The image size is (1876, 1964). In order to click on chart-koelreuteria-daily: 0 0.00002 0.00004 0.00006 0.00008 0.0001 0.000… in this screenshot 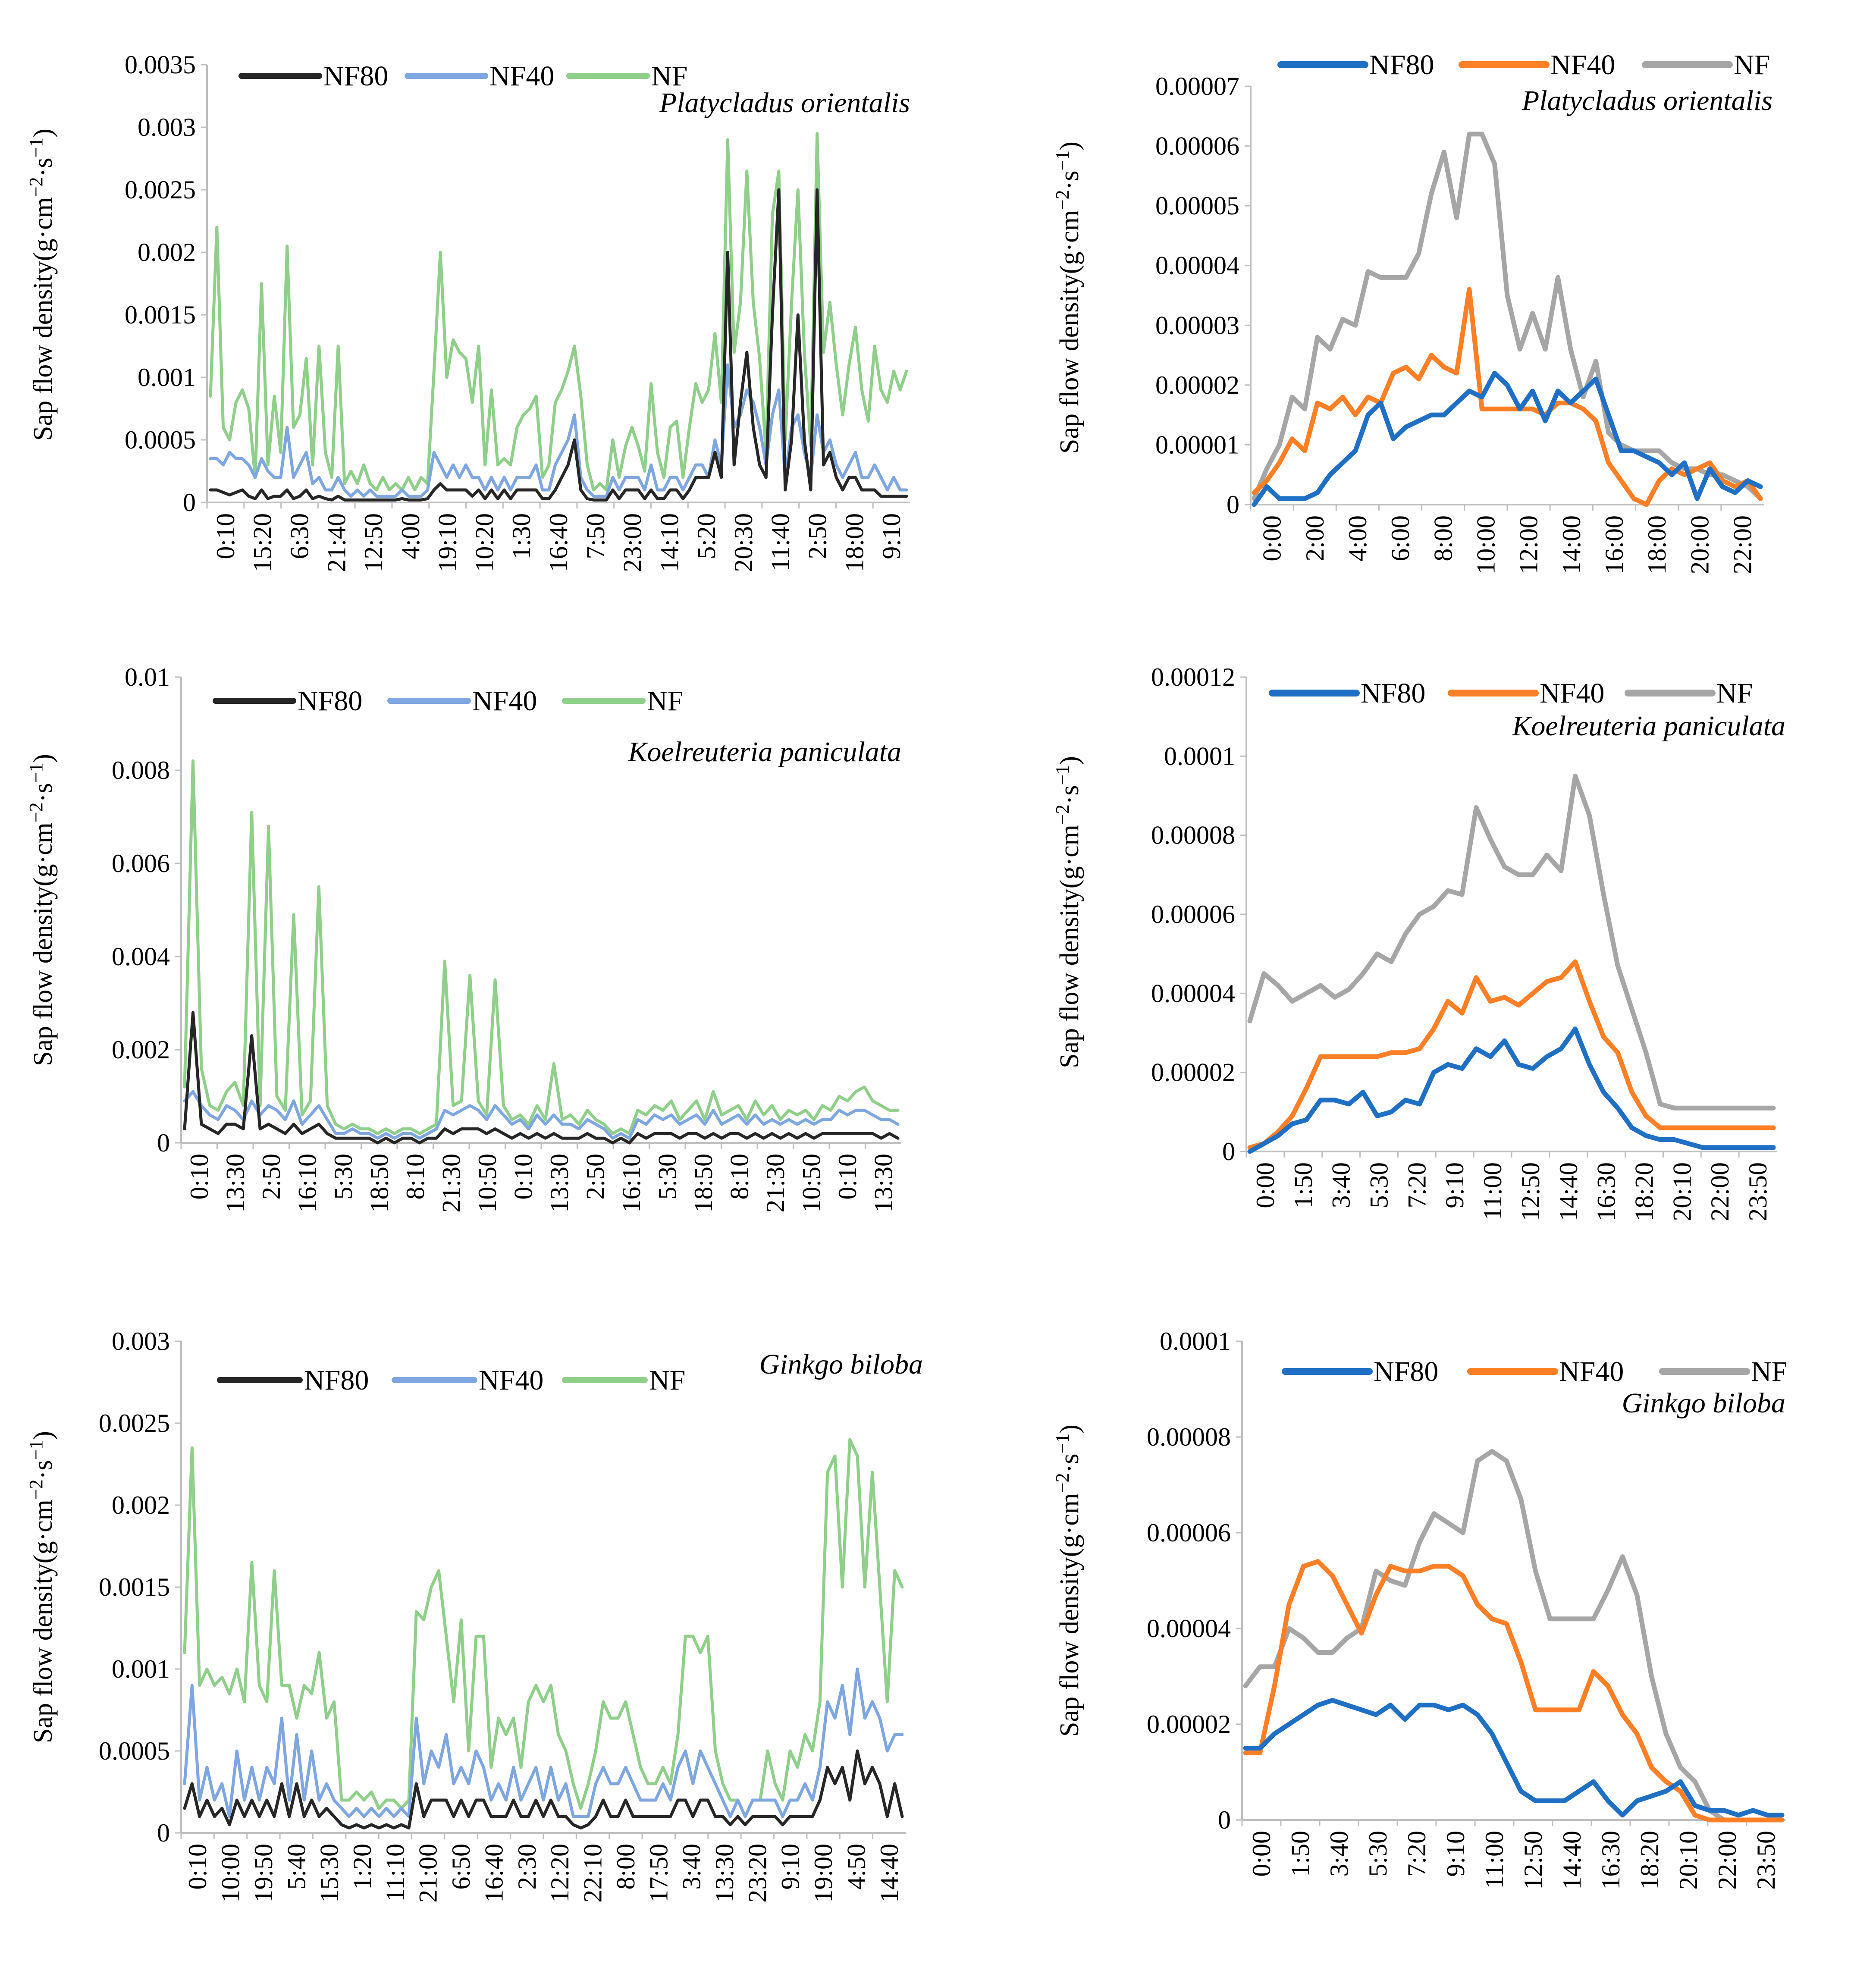, I will do `click(1419, 942)`.